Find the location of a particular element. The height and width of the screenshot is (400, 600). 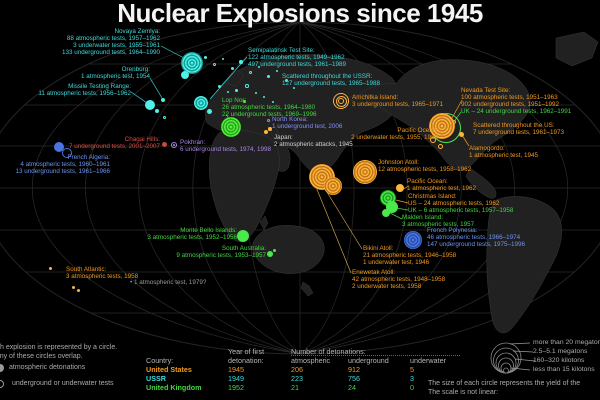

table-cell: underwater is located at coordinates (428, 360).